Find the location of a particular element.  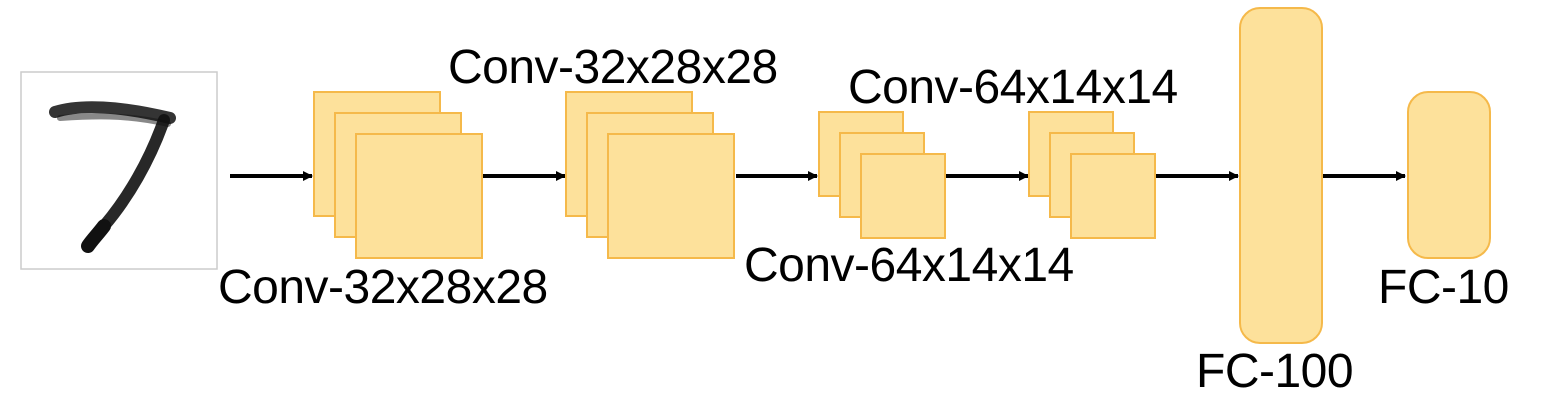

conv4-label: Conv-64x14x14 is located at coordinates (909, 265).